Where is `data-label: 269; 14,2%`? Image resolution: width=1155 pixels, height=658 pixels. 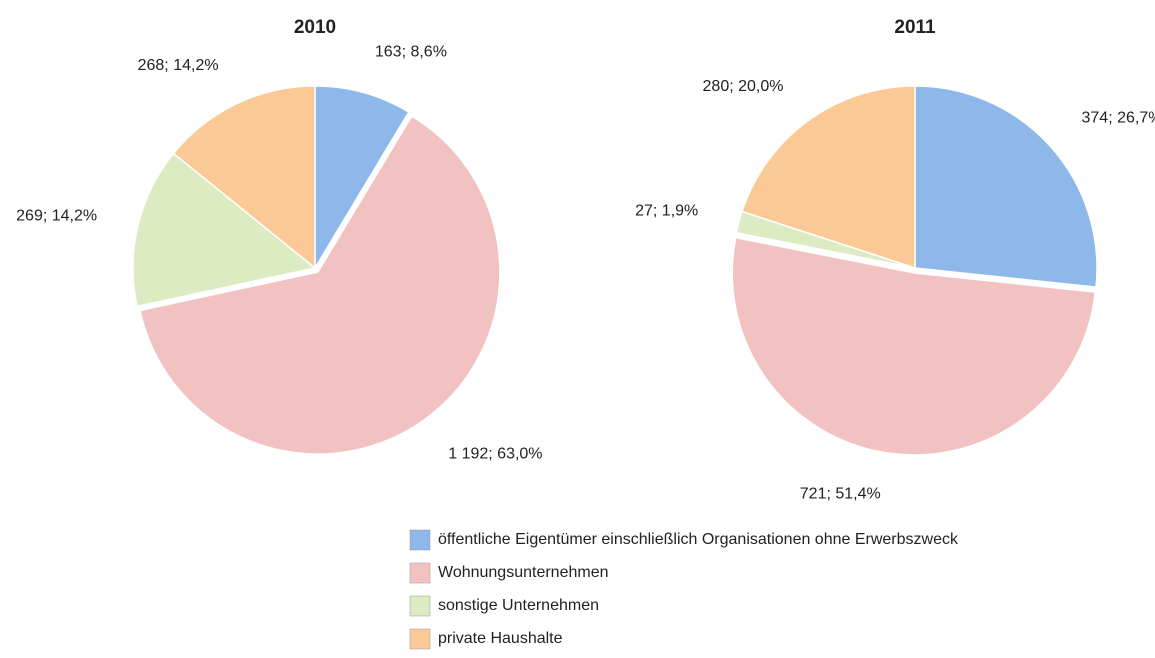 data-label: 269; 14,2% is located at coordinates (56, 215).